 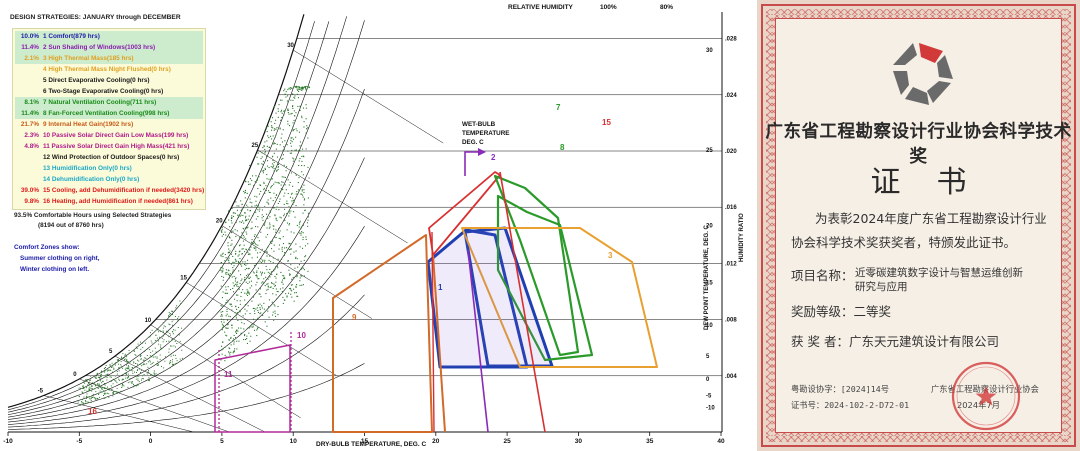 What do you see at coordinates (721, 441) in the screenshot?
I see `x-tick-label: 40` at bounding box center [721, 441].